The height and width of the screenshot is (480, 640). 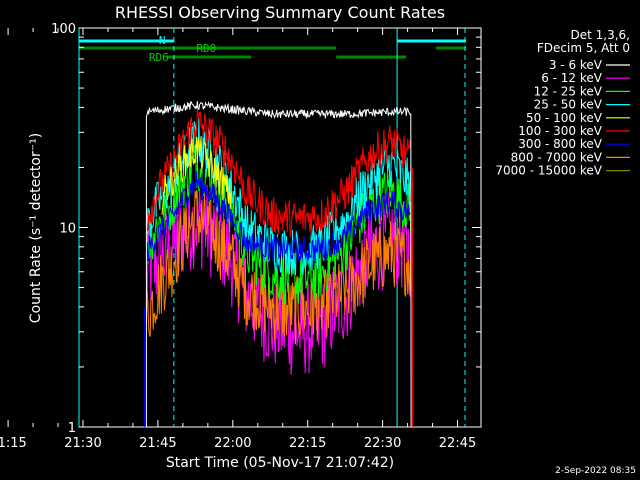 What do you see at coordinates (157, 443) in the screenshot?
I see `x-tick-label: 21:45` at bounding box center [157, 443].